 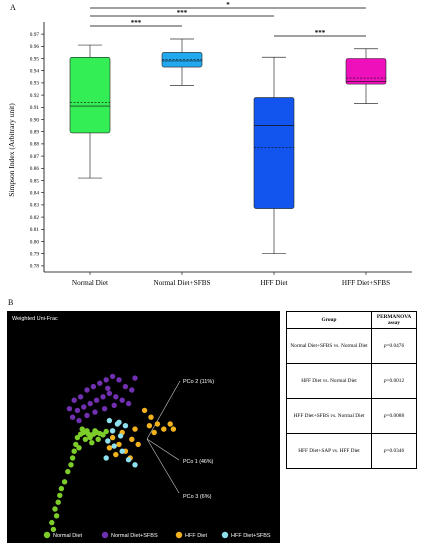 I want to click on y-tick-label: 0.78, so click(x=35, y=267).